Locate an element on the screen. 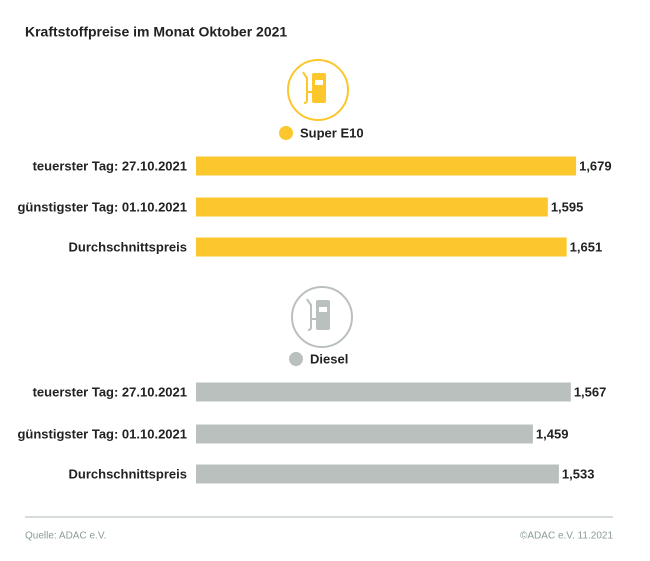  legend-label: Super E10 is located at coordinates (332, 132).